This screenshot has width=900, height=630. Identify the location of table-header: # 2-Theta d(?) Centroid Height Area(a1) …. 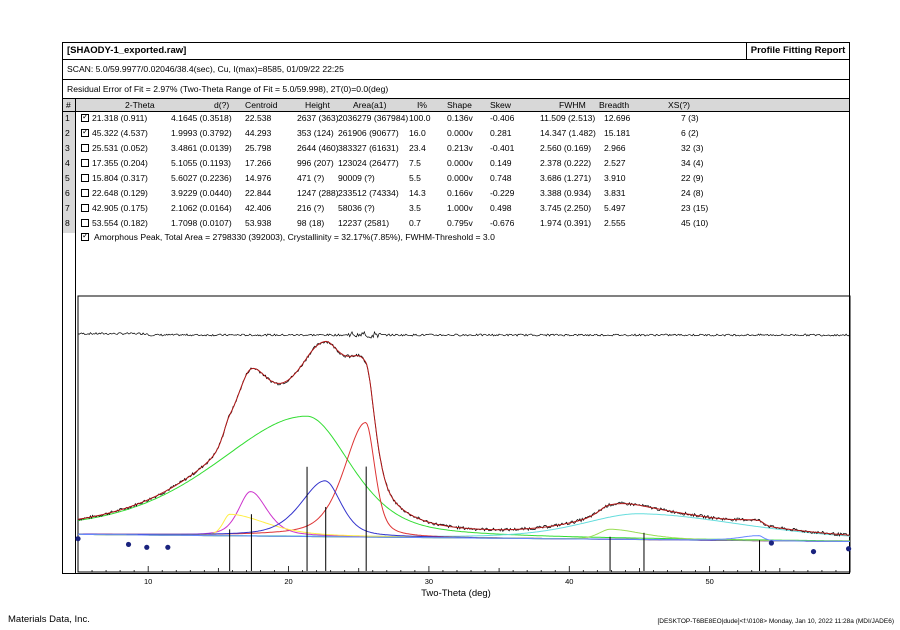
(456, 105).